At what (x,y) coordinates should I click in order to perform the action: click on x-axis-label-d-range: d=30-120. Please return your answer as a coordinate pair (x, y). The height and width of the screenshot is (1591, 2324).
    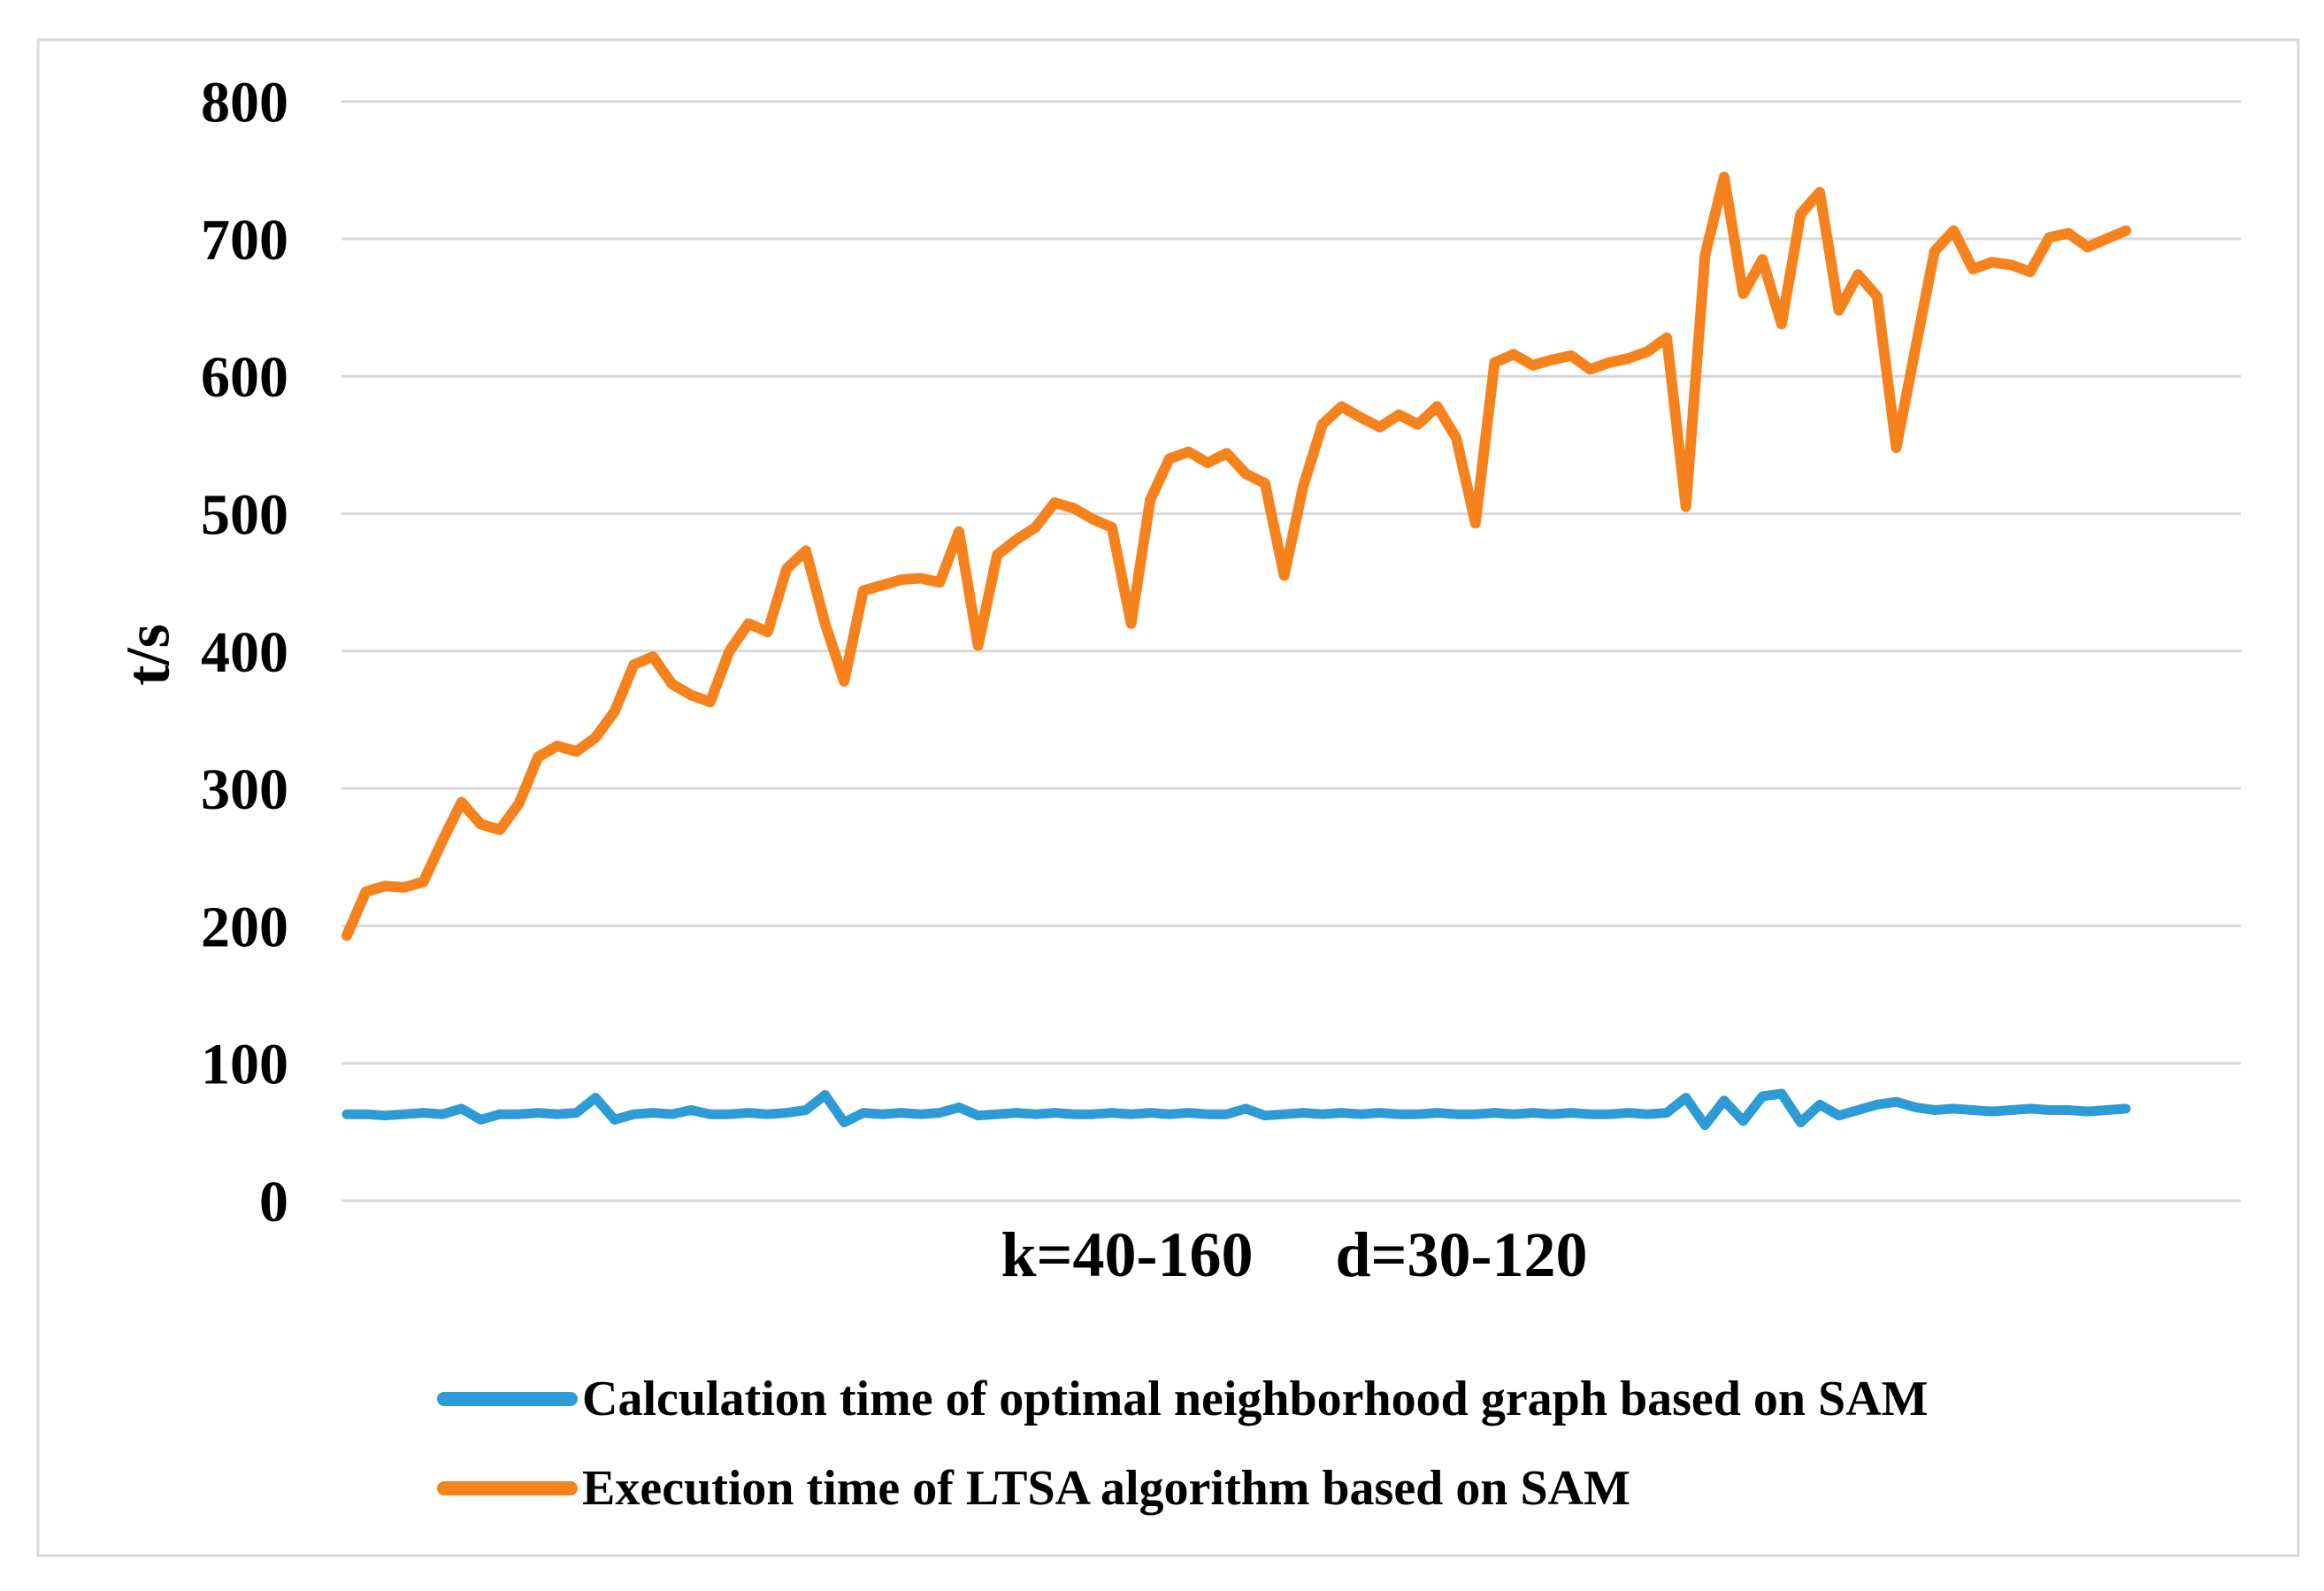
    Looking at the image, I should click on (1461, 1254).